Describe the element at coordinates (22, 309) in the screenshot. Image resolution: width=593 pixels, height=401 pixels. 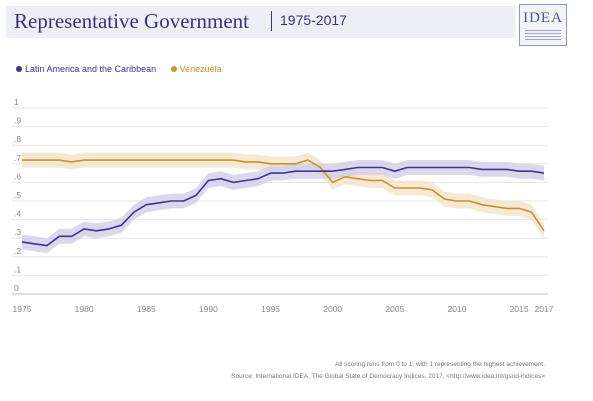
I see `x-tick-label: 1975` at that location.